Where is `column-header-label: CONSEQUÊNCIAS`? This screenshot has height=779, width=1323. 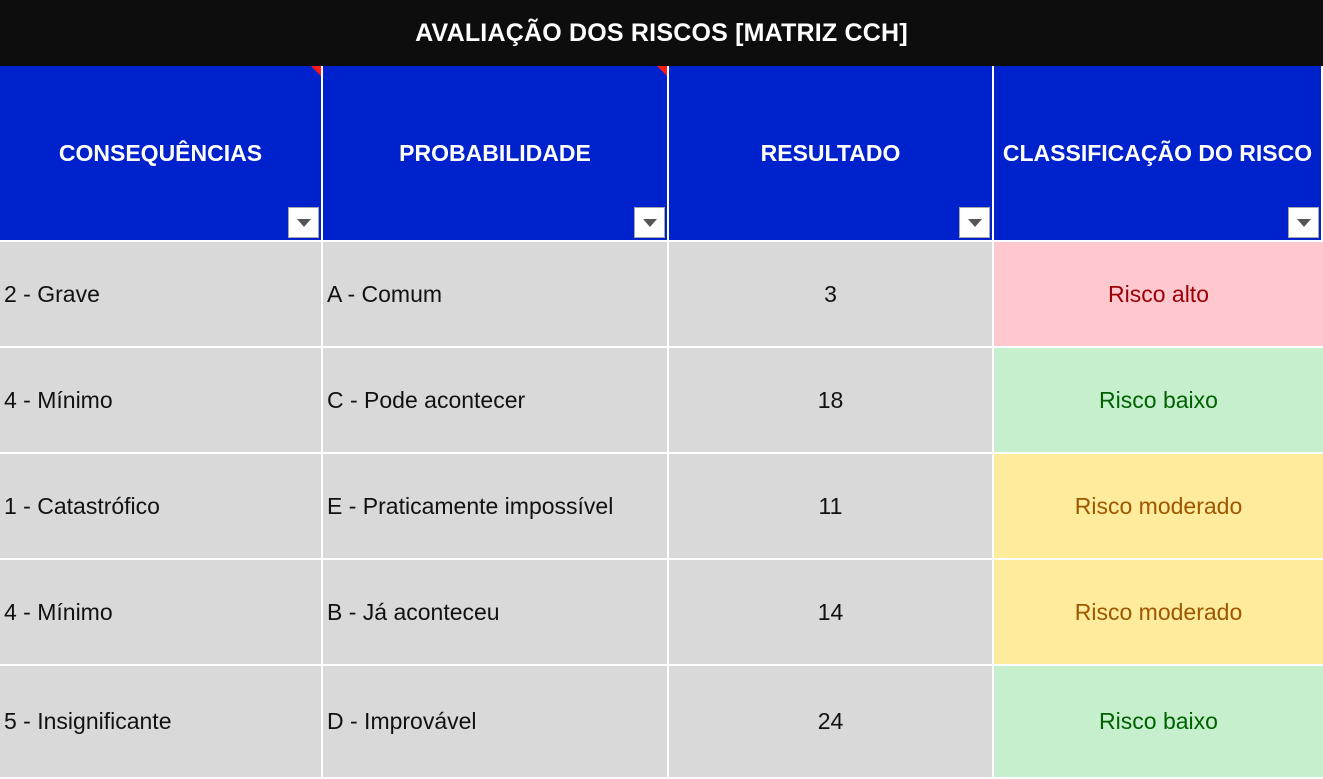
column-header-label: CONSEQUÊNCIAS is located at coordinates (160, 152).